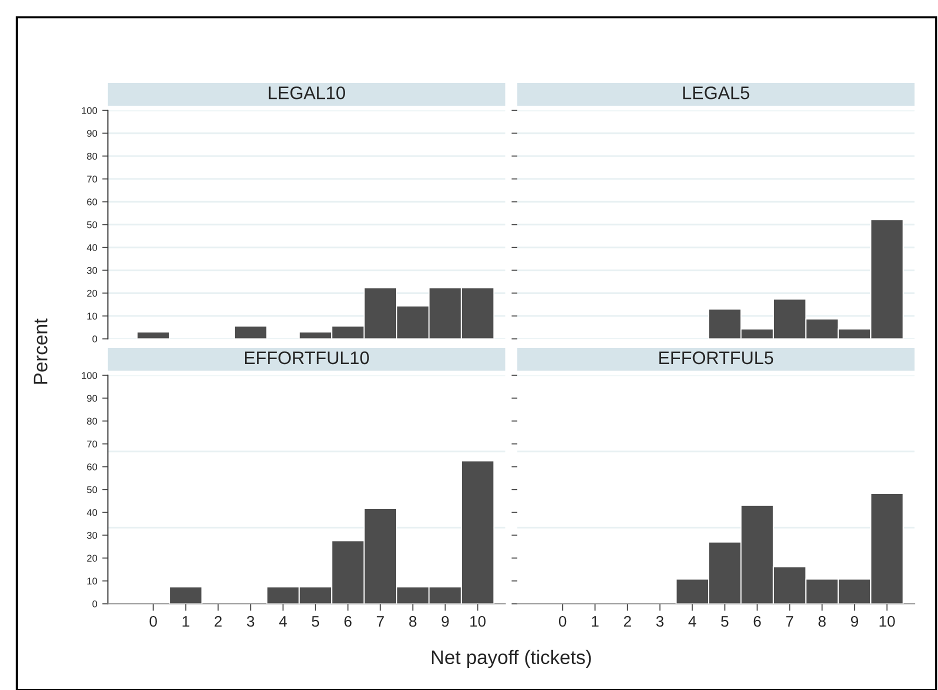  I want to click on chart-title: LEGAL5, so click(716, 93).